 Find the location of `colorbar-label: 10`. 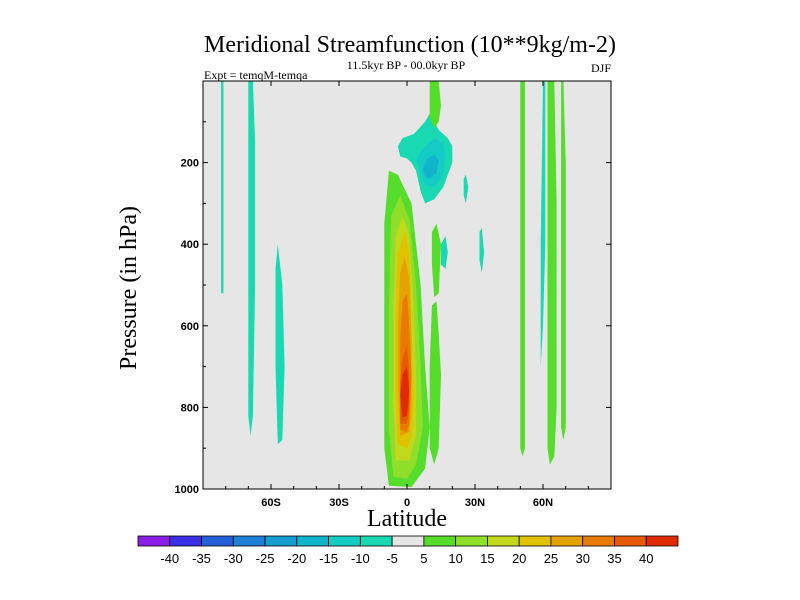

colorbar-label: 10 is located at coordinates (455, 558).